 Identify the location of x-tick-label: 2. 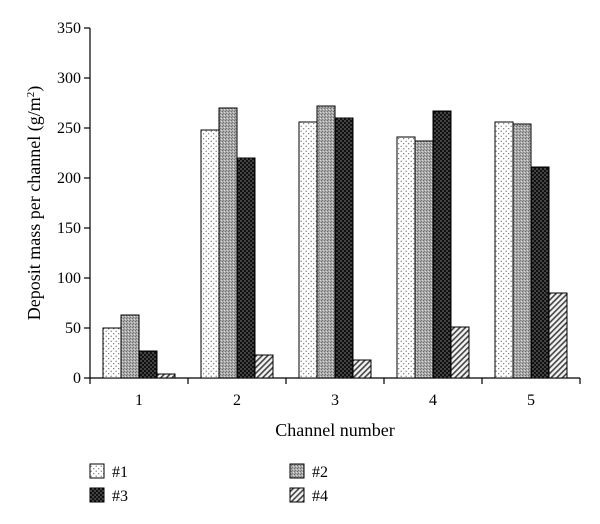
(237, 400).